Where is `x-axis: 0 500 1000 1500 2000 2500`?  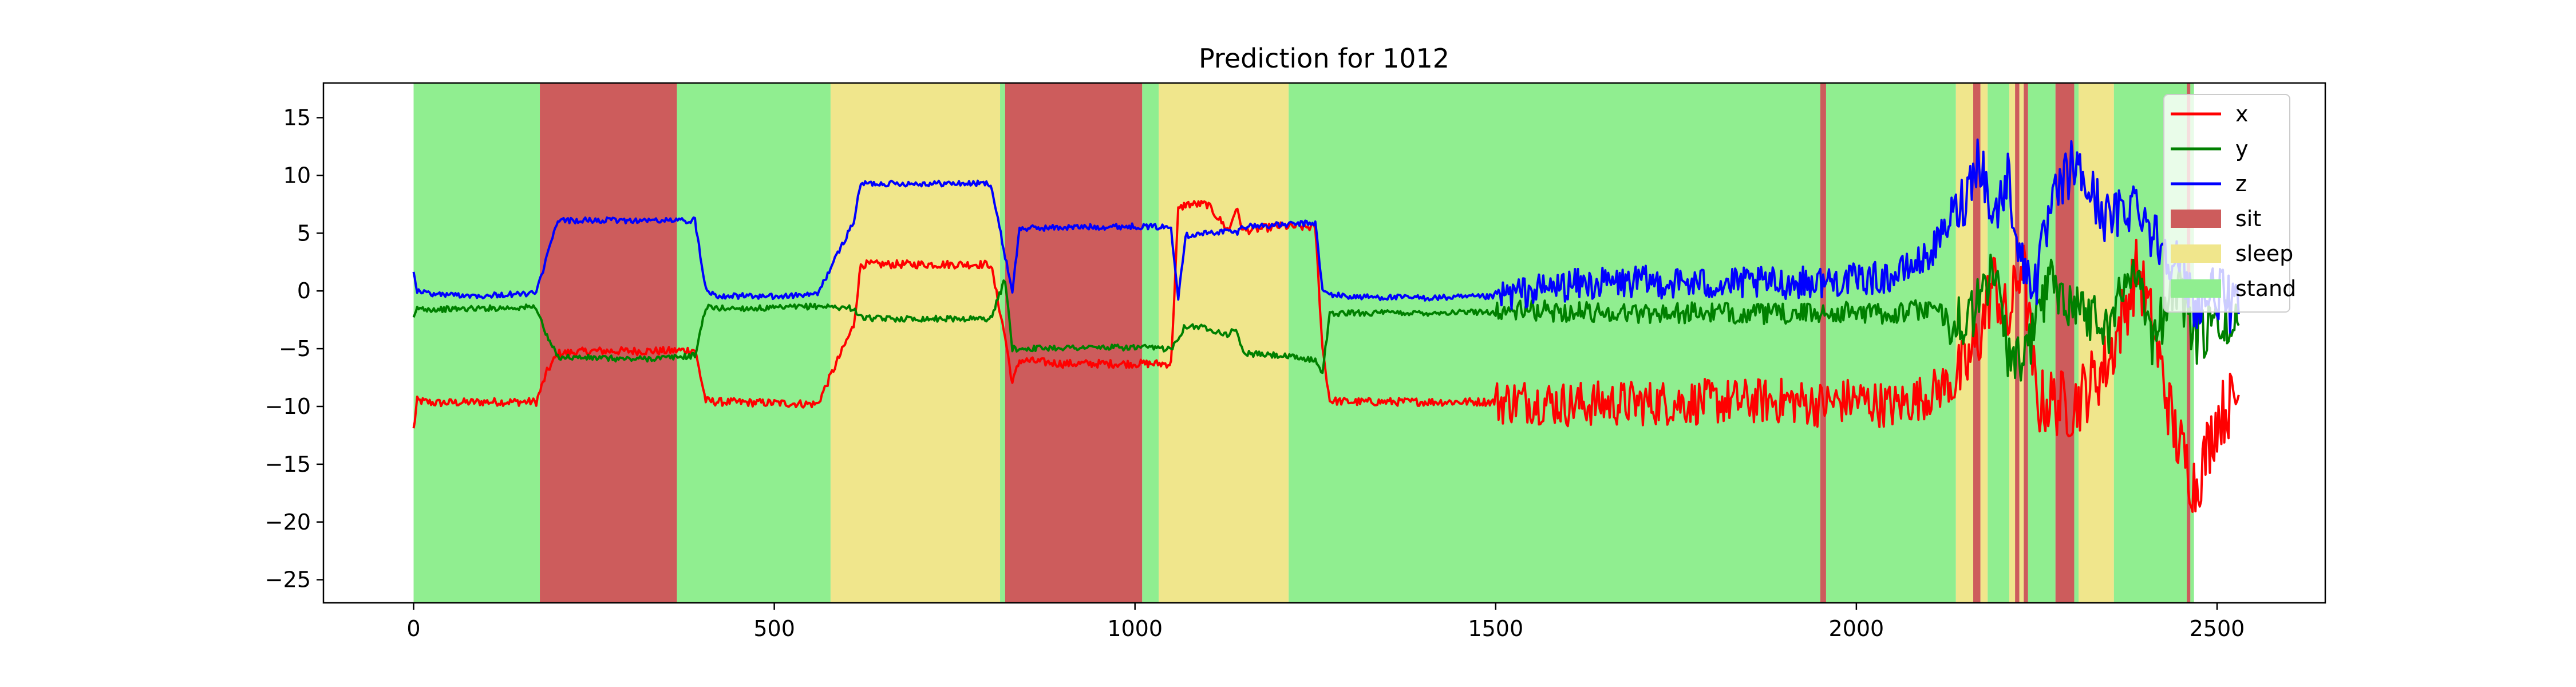
x-axis: 0 500 1000 1500 2000 2500 is located at coordinates (1325, 622).